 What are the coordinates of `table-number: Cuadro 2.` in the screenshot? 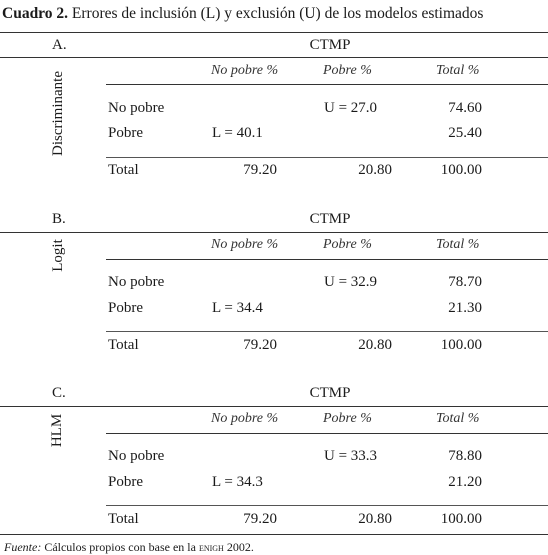 It's located at (35, 13).